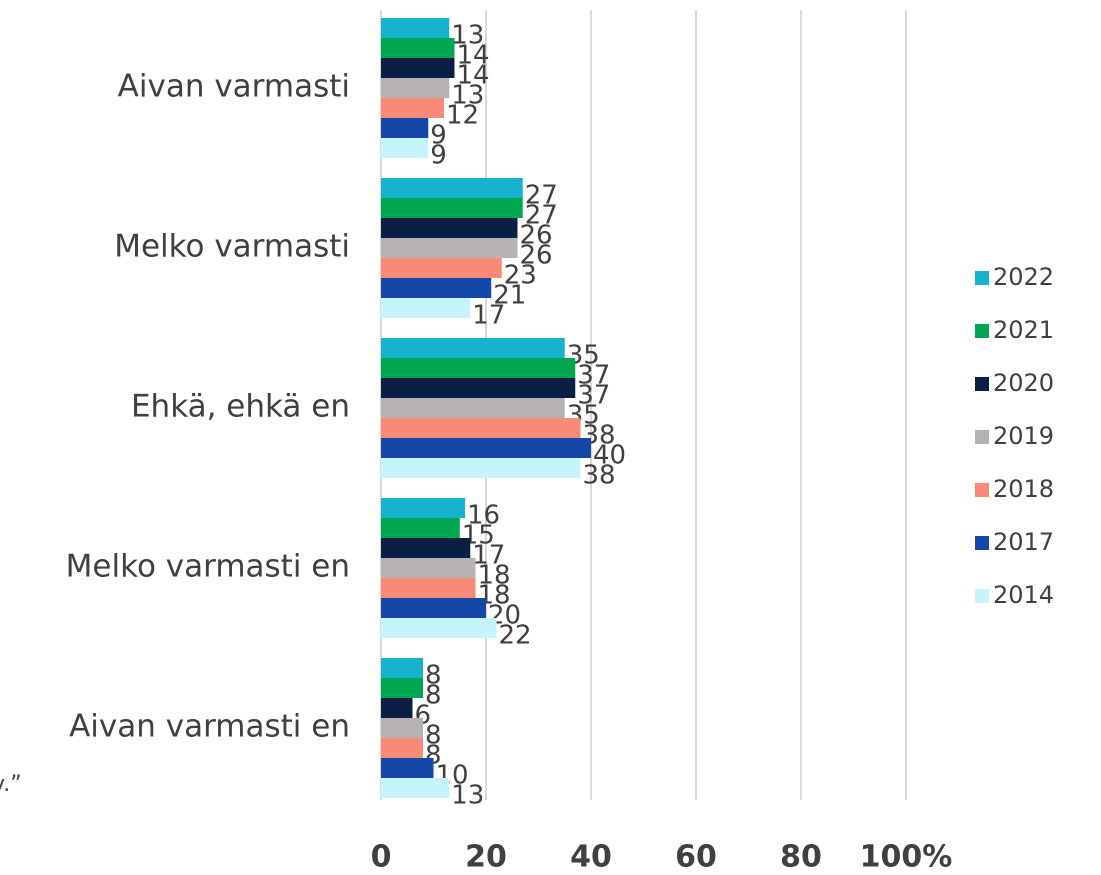 The image size is (1101, 875). Describe the element at coordinates (483, 516) in the screenshot. I see `data-label: 16` at that location.